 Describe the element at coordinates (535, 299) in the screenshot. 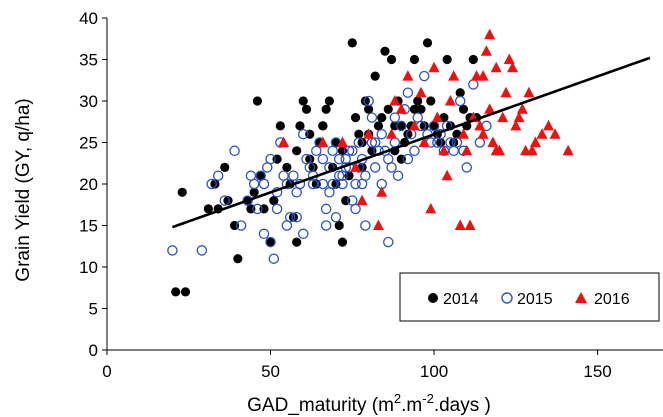

I see `legend-label-2015: 2015` at that location.